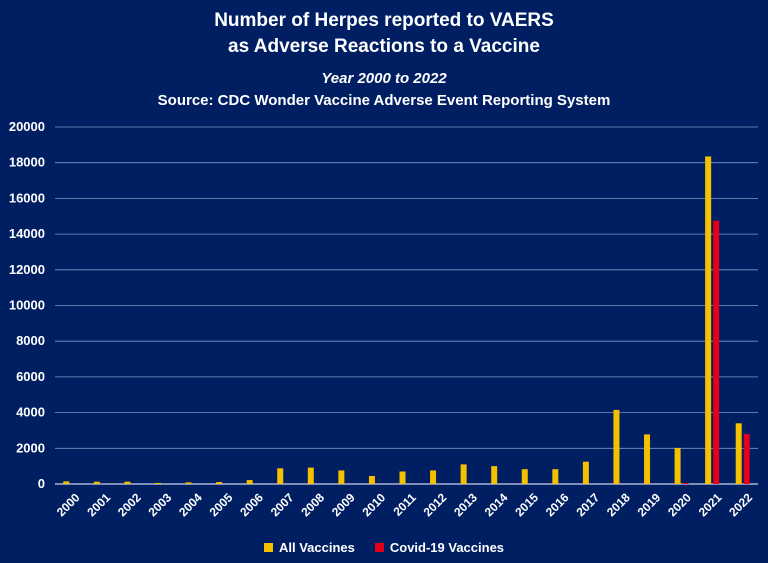 The width and height of the screenshot is (768, 563). Describe the element at coordinates (27, 269) in the screenshot. I see `y-tick-label: 12000` at that location.